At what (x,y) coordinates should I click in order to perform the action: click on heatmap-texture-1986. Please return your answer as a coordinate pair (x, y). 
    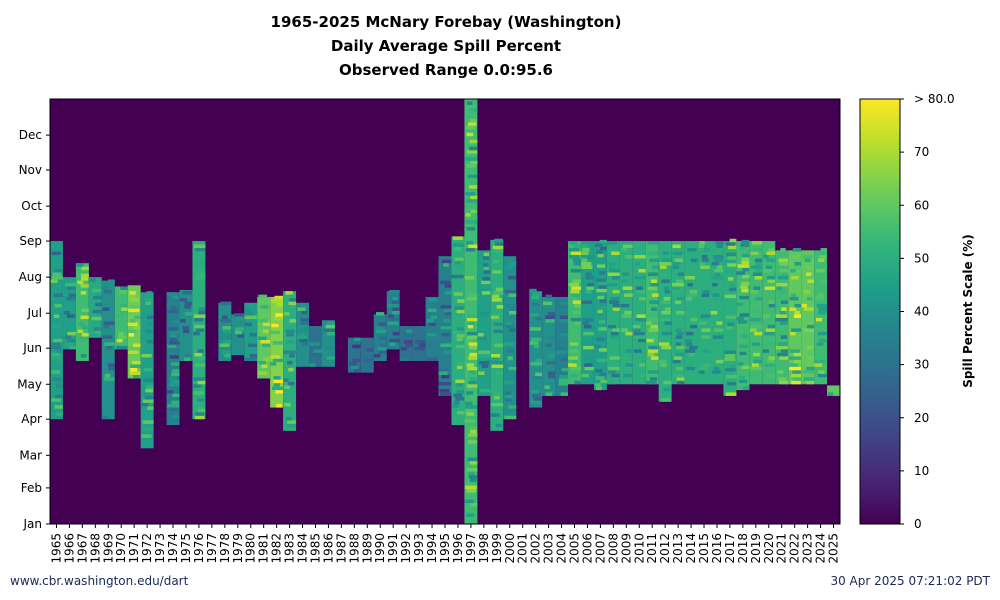
    Looking at the image, I should click on (330, 333).